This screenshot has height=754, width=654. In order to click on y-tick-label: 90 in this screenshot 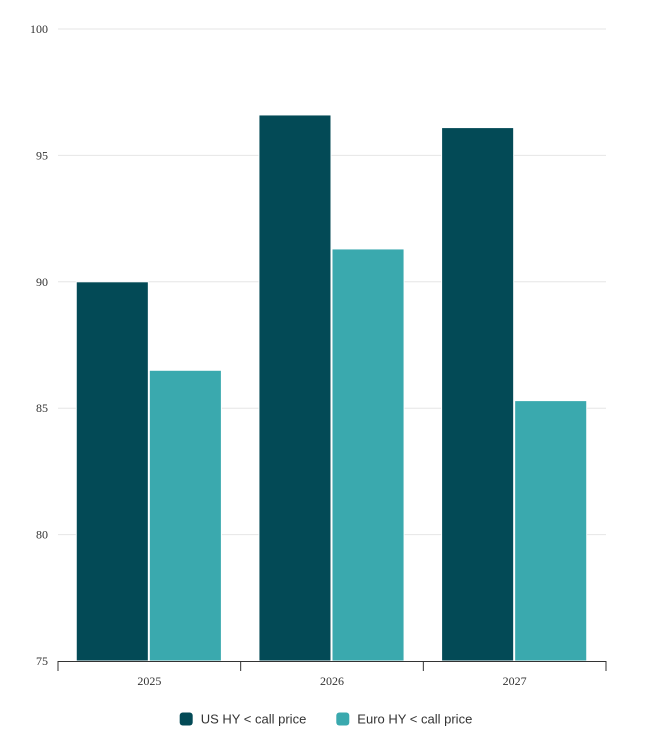, I will do `click(42, 282)`.